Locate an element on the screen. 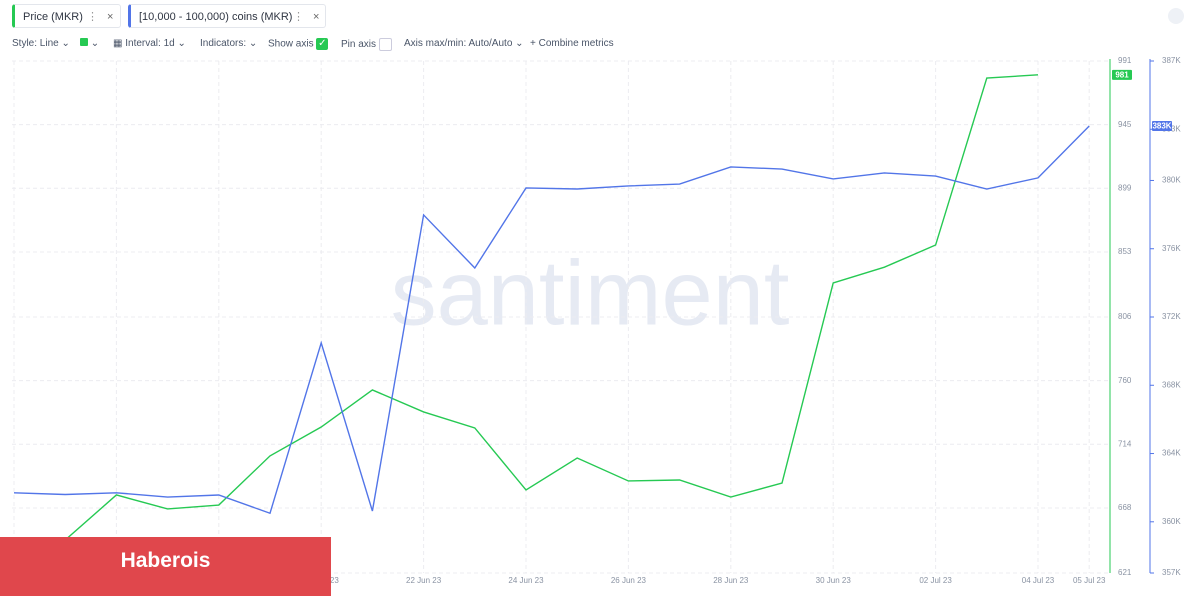  x-tick-label: 02 Jul 23 is located at coordinates (935, 580).